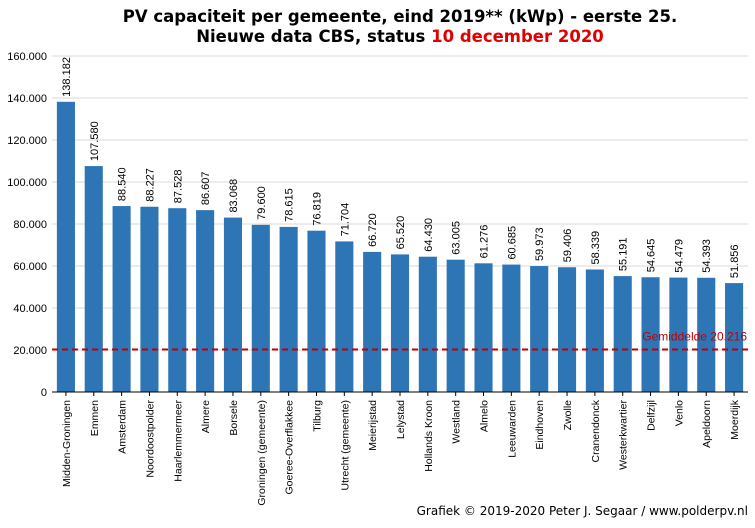  I want to click on average-line-group: Gemiddelde 20.216, so click(400, 340).